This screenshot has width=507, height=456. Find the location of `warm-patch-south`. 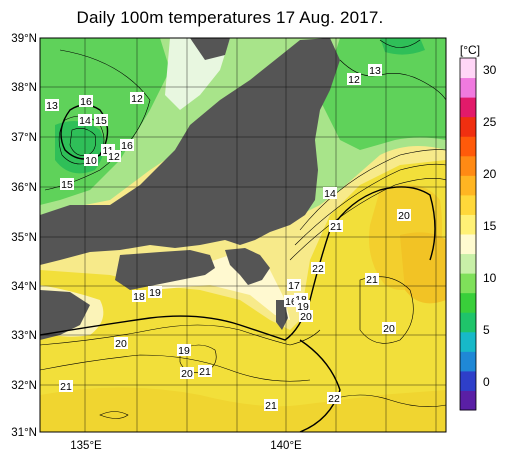

warm-patch-south is located at coordinates (243, 409).